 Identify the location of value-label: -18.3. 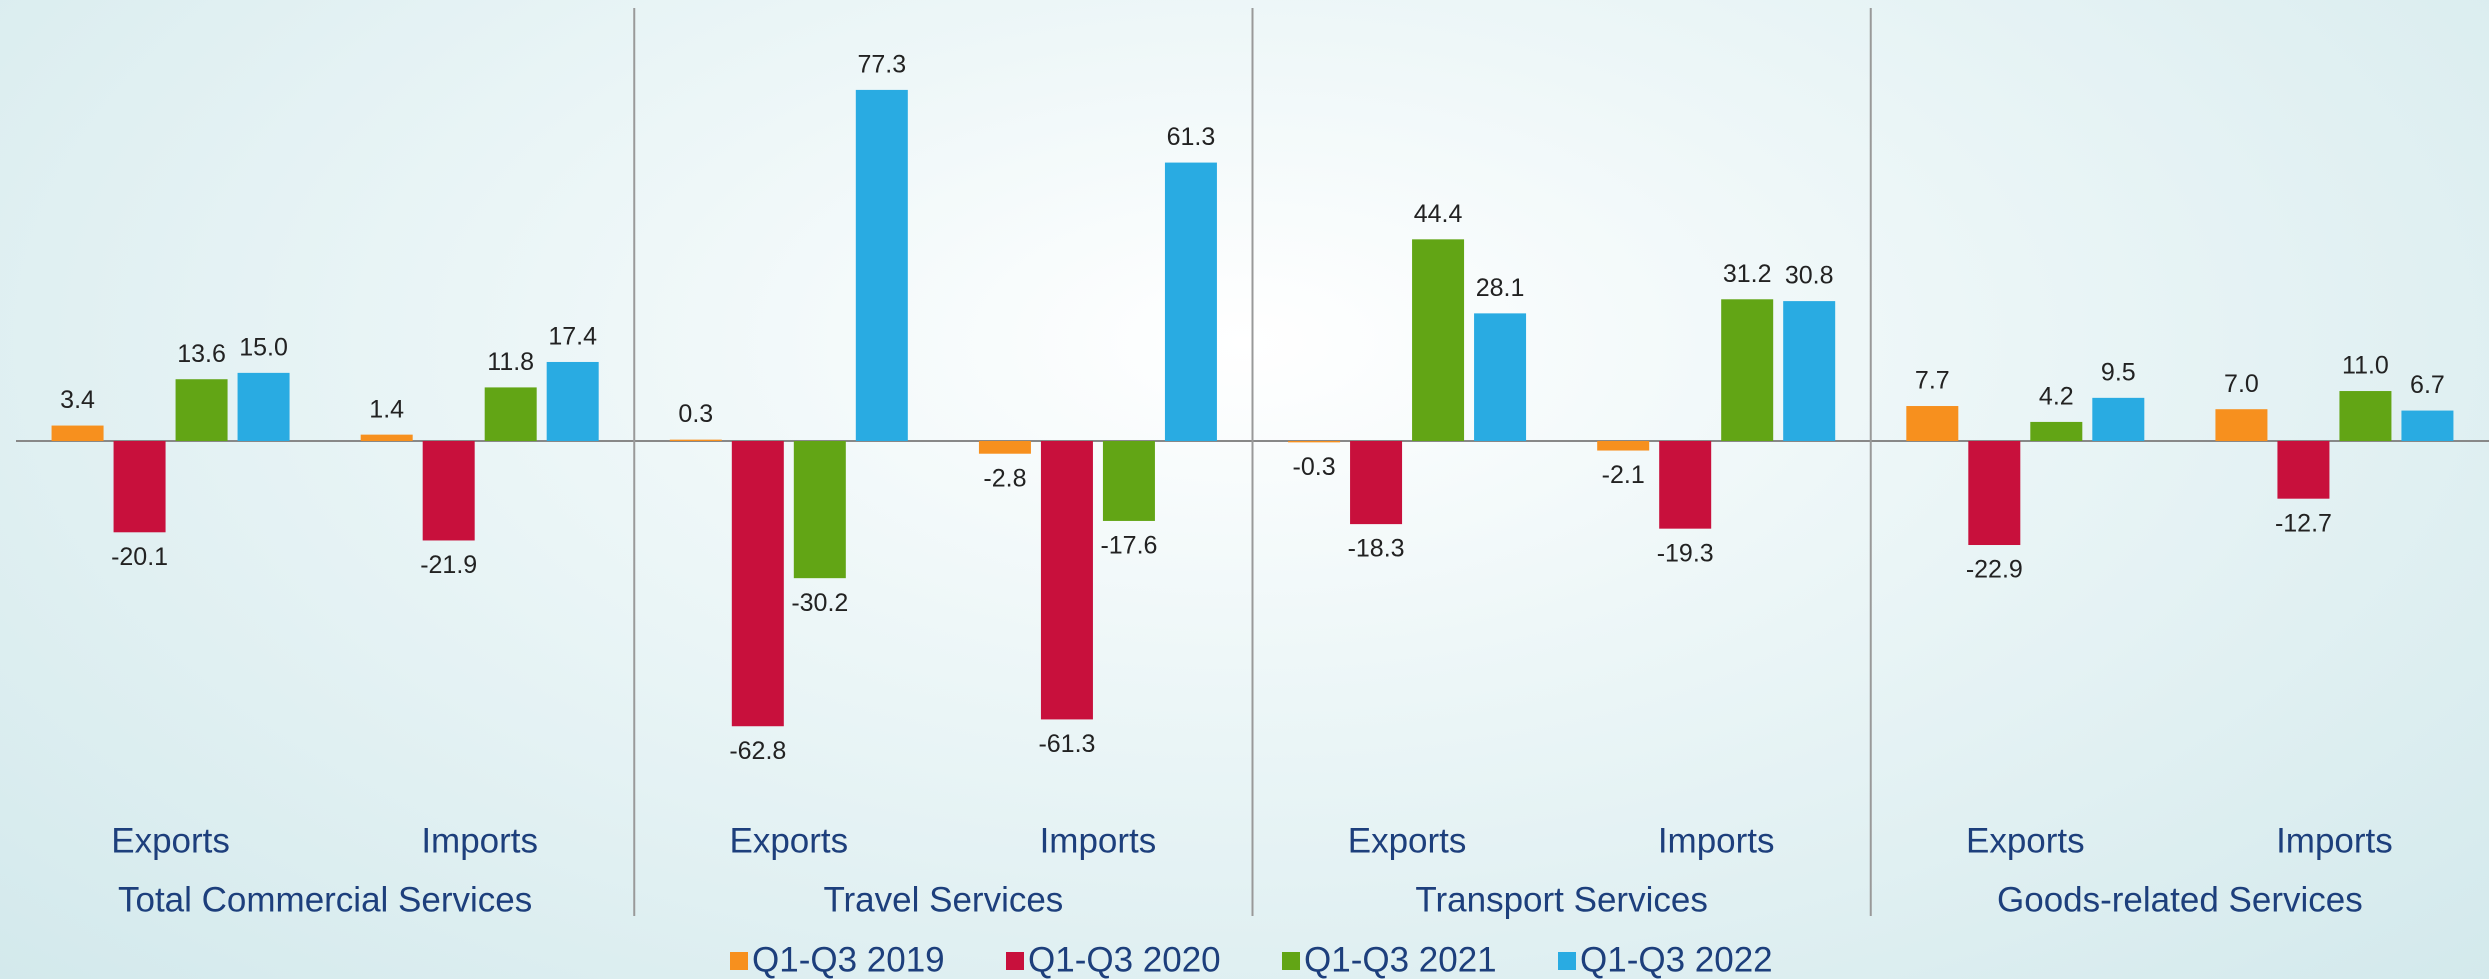
(1376, 549).